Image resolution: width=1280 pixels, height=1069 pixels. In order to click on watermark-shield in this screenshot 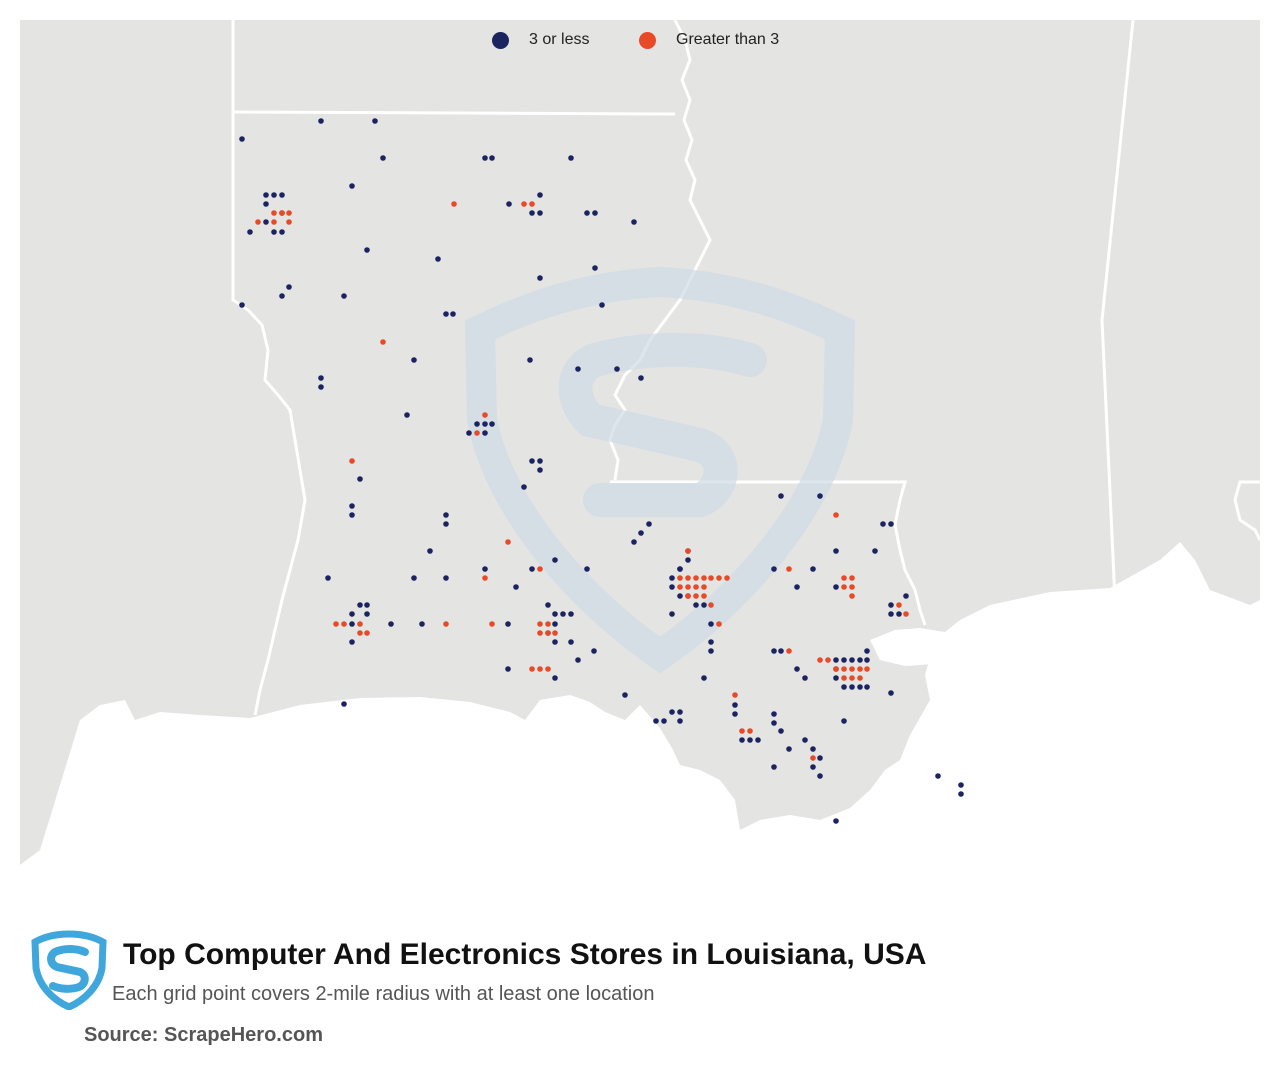, I will do `click(660, 470)`.